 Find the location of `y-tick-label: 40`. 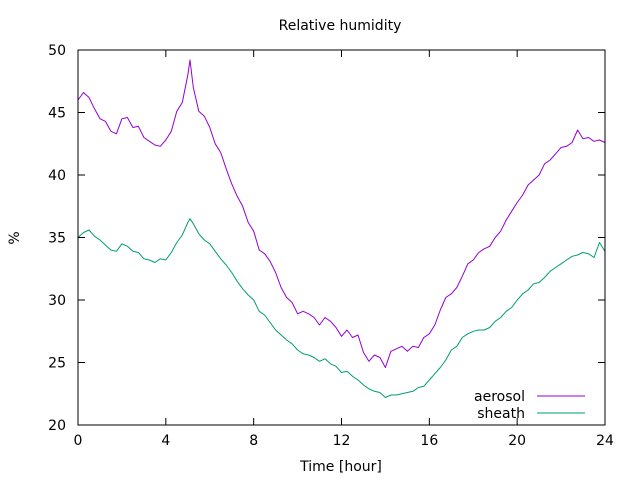

y-tick-label: 40 is located at coordinates (57, 176).